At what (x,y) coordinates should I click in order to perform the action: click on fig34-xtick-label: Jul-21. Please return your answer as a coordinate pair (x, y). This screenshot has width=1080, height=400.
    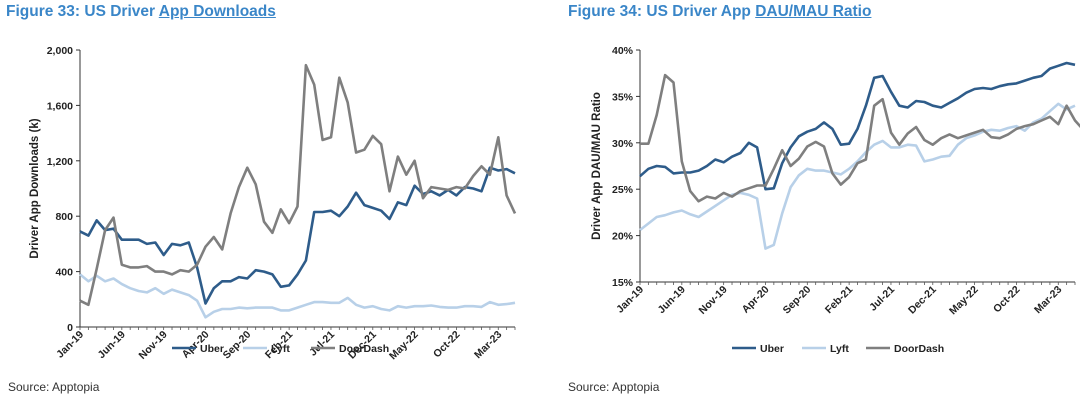
    Looking at the image, I should click on (882, 299).